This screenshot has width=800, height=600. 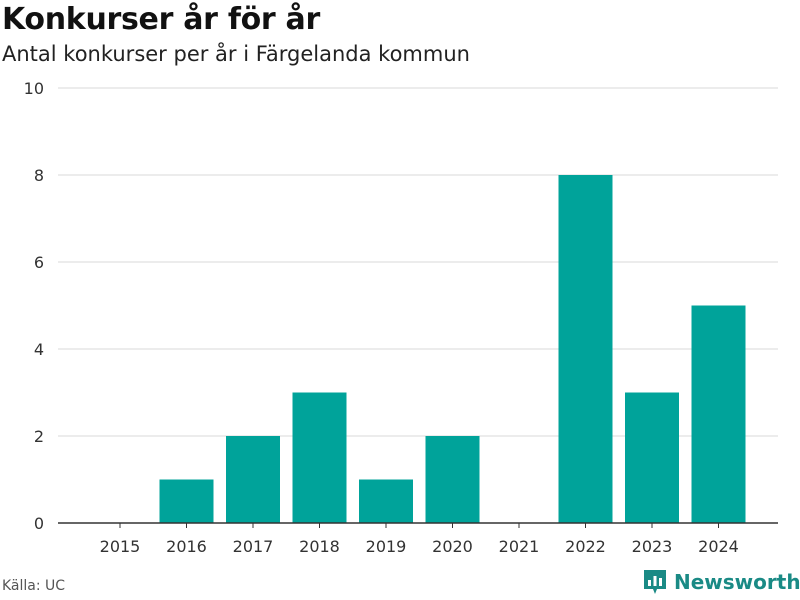 What do you see at coordinates (34, 88) in the screenshot?
I see `y-tick-label: 10` at bounding box center [34, 88].